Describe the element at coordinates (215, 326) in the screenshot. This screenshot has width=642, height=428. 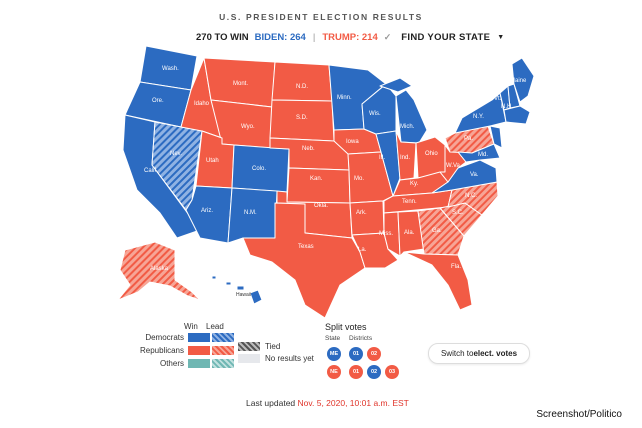
I see `legend-lead-label: Lead` at that location.